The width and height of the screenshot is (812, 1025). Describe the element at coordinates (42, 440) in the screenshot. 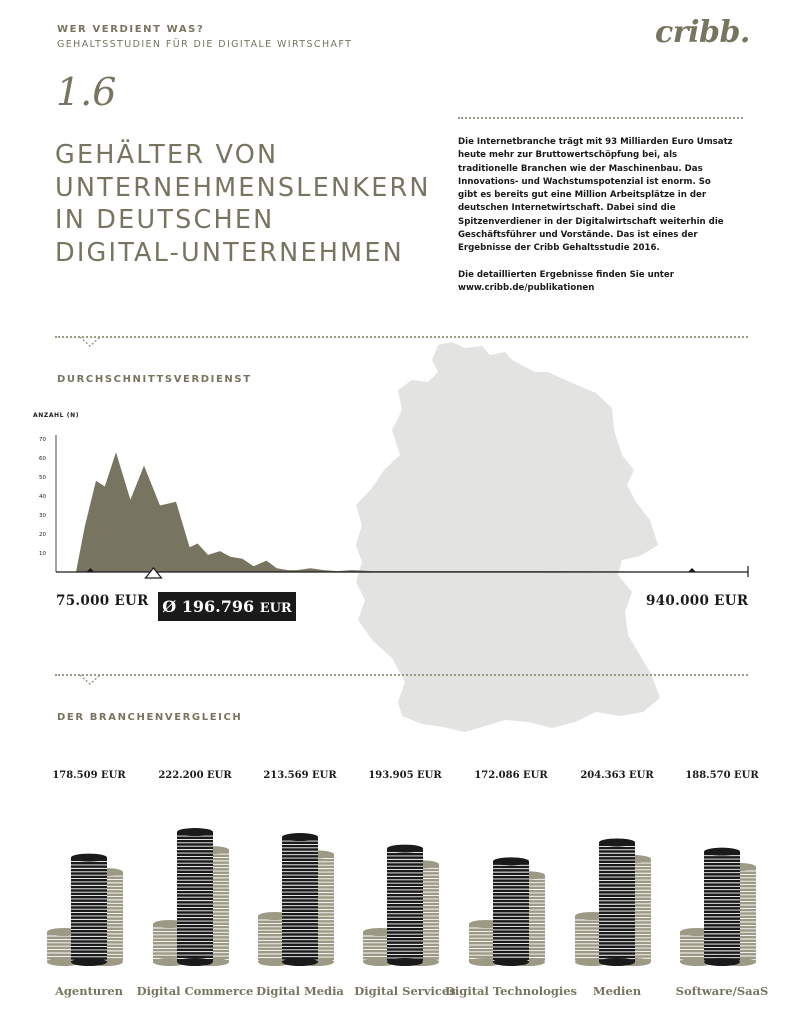

I see `y-tick-label: 70` at that location.